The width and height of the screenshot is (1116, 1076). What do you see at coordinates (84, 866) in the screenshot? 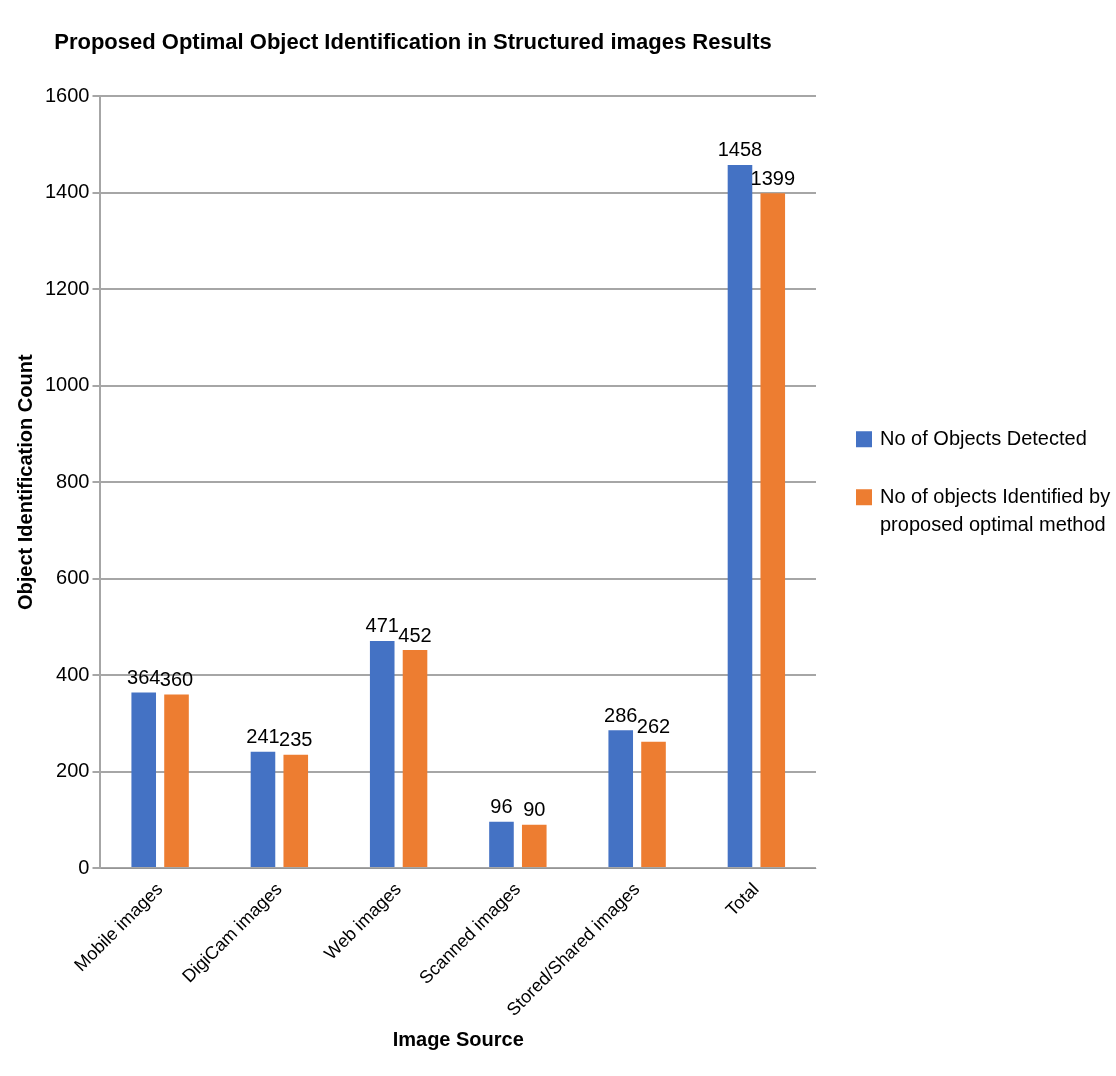
I see `y-tick-label: 0` at bounding box center [84, 866].